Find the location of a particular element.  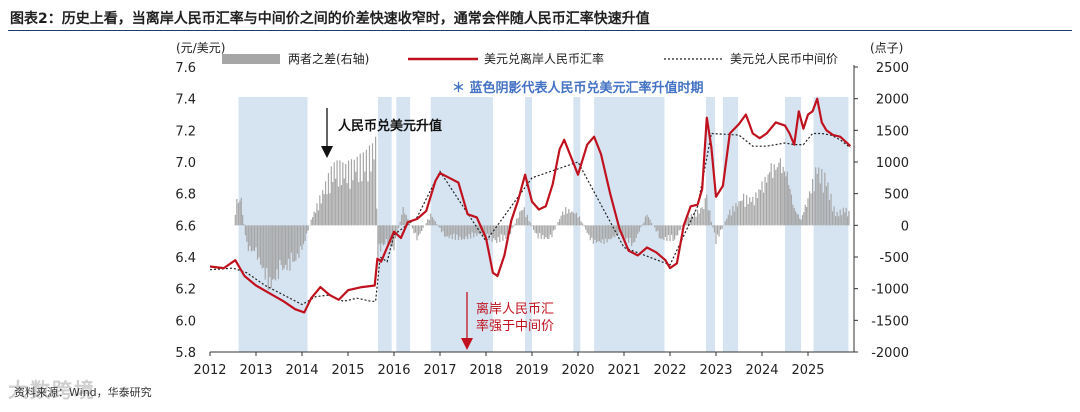

legend-diff-swatch is located at coordinates (251, 59).